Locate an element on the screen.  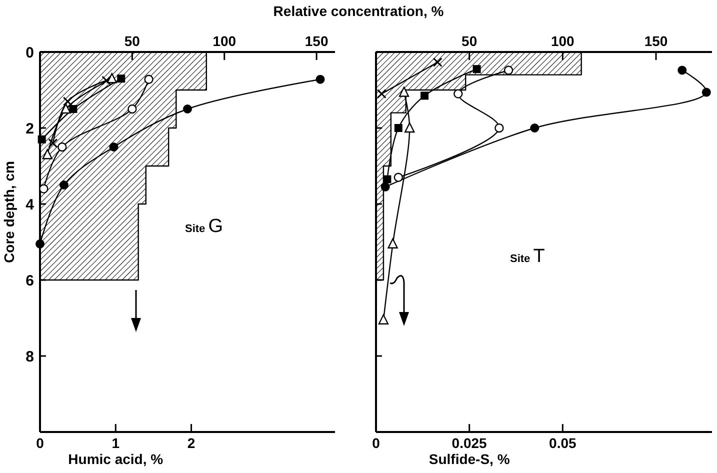
x2-axis-title: Relative concentration, % is located at coordinates (358, 11).